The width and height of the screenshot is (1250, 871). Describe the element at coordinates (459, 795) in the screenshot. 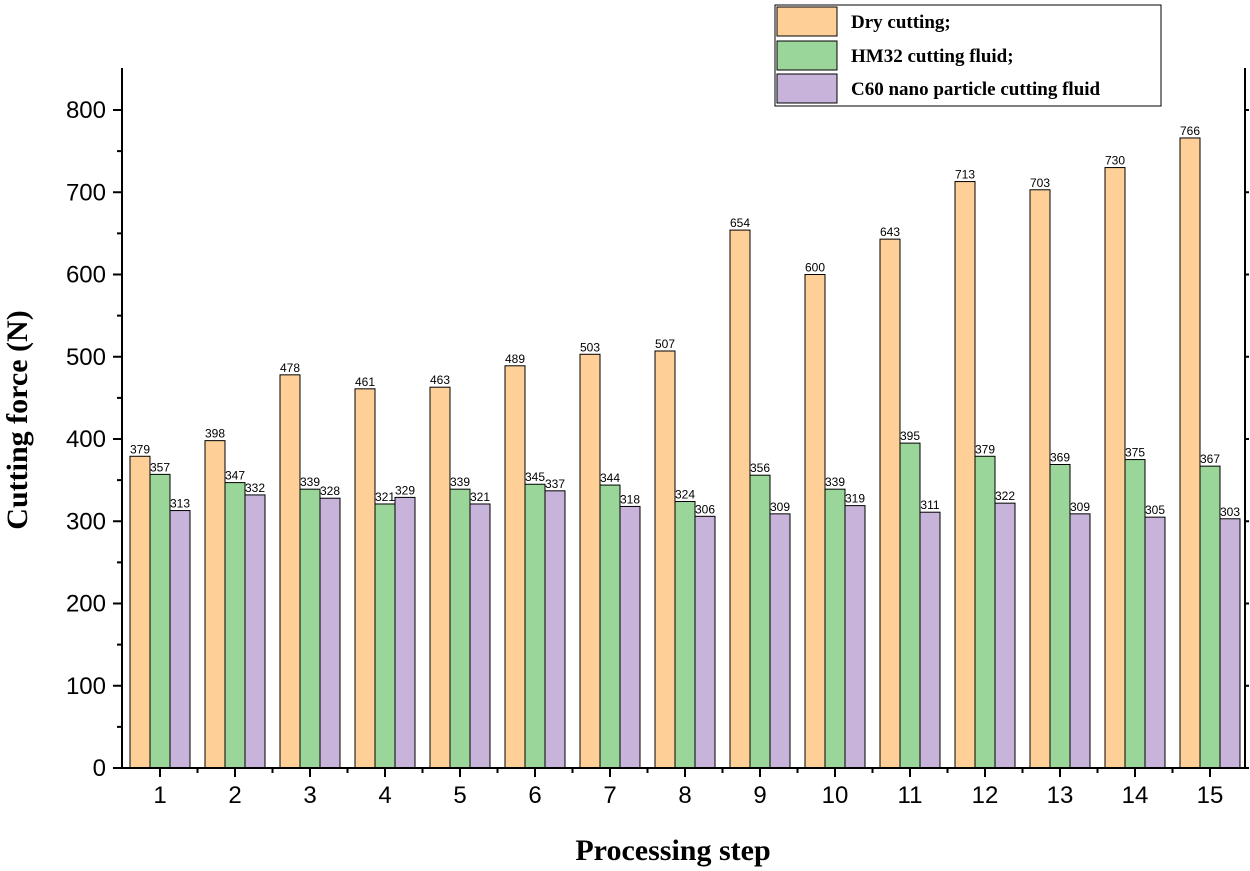

I see `x-tick-label: 5` at that location.